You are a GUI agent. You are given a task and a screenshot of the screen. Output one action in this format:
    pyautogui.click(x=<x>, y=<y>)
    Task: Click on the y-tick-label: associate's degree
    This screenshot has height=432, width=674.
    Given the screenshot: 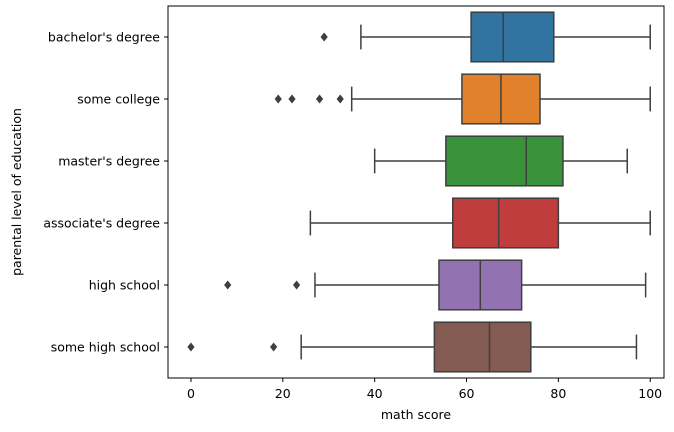 What is the action you would take?
    pyautogui.click(x=101, y=223)
    